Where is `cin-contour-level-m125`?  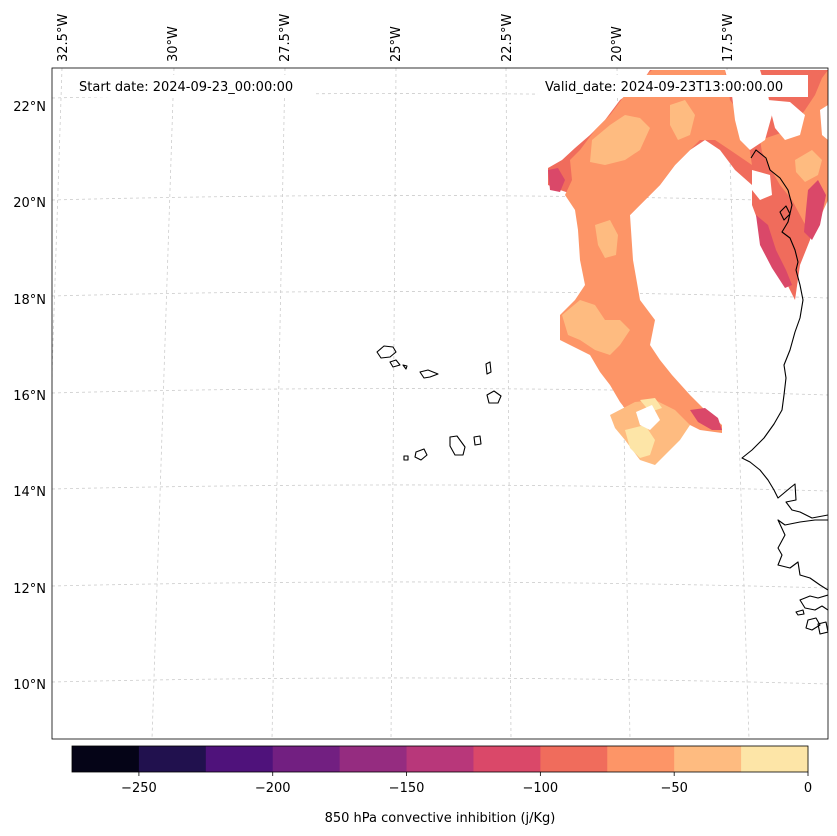
cin-contour-level-m125 is located at coordinates (815, 210).